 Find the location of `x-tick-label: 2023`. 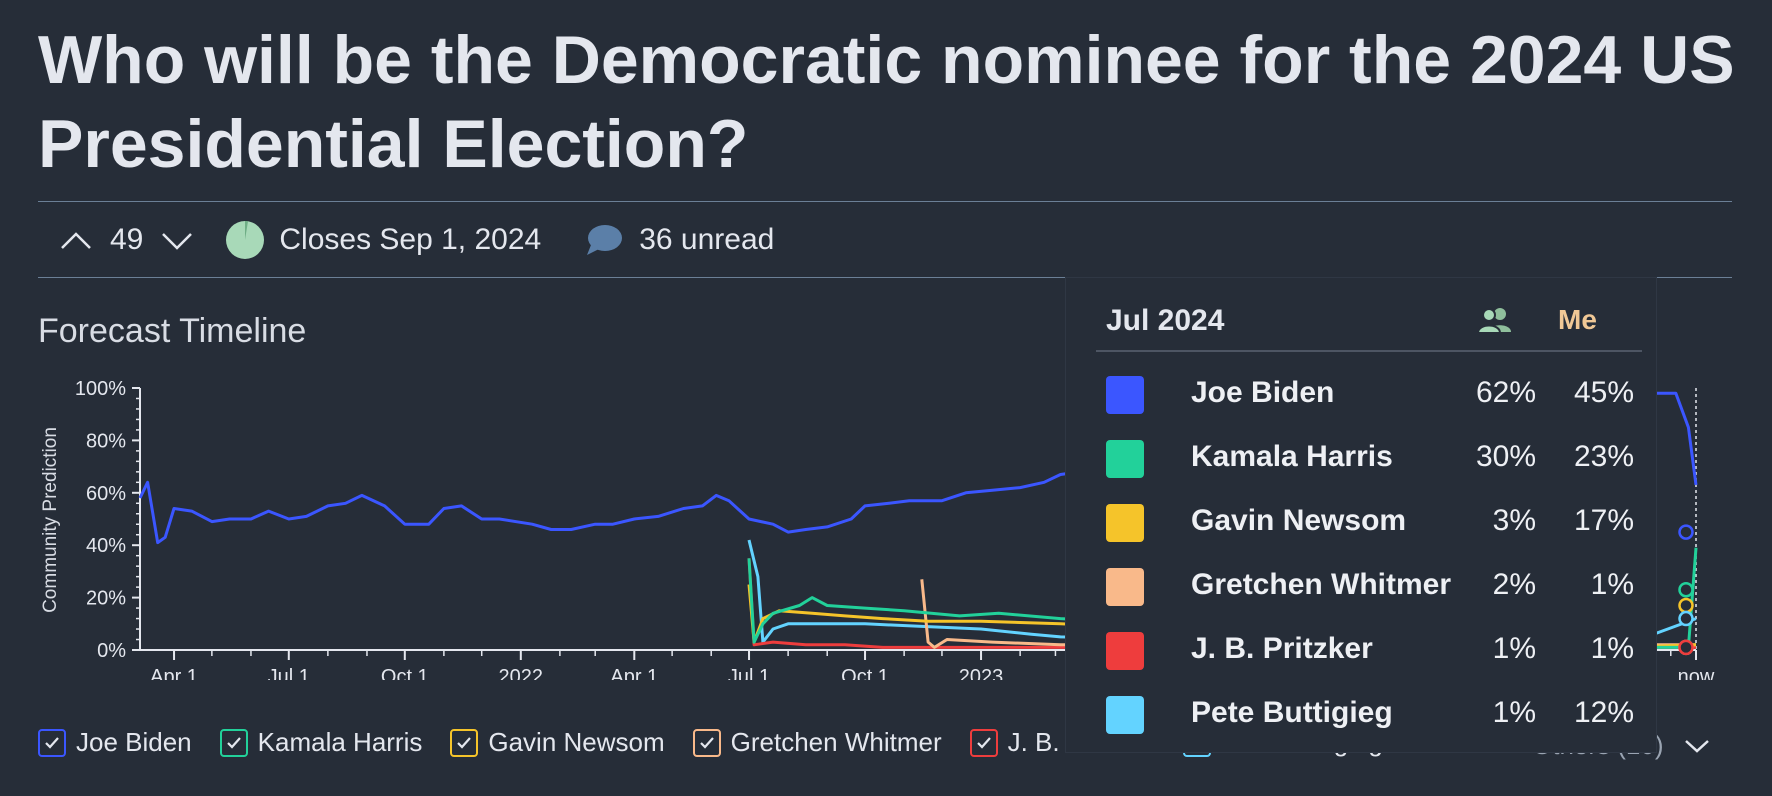

x-tick-label: 2023 is located at coordinates (981, 673).